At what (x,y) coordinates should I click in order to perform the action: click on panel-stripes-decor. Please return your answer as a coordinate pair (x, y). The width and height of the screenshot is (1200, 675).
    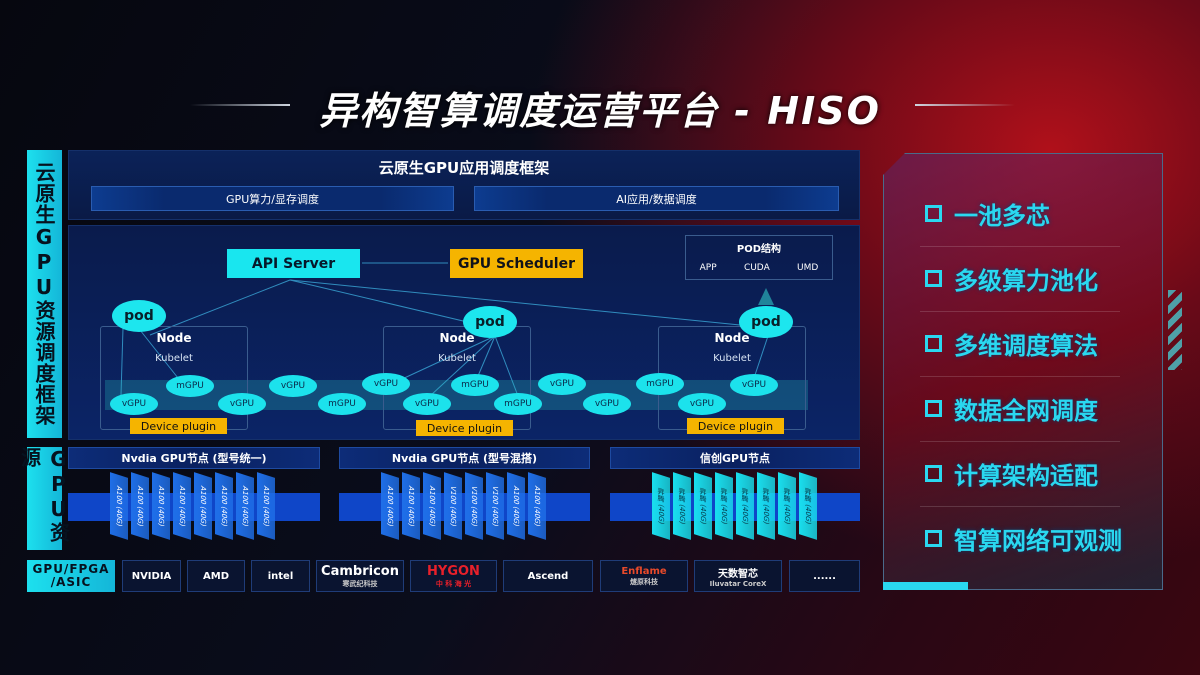
    Looking at the image, I should click on (1175, 330).